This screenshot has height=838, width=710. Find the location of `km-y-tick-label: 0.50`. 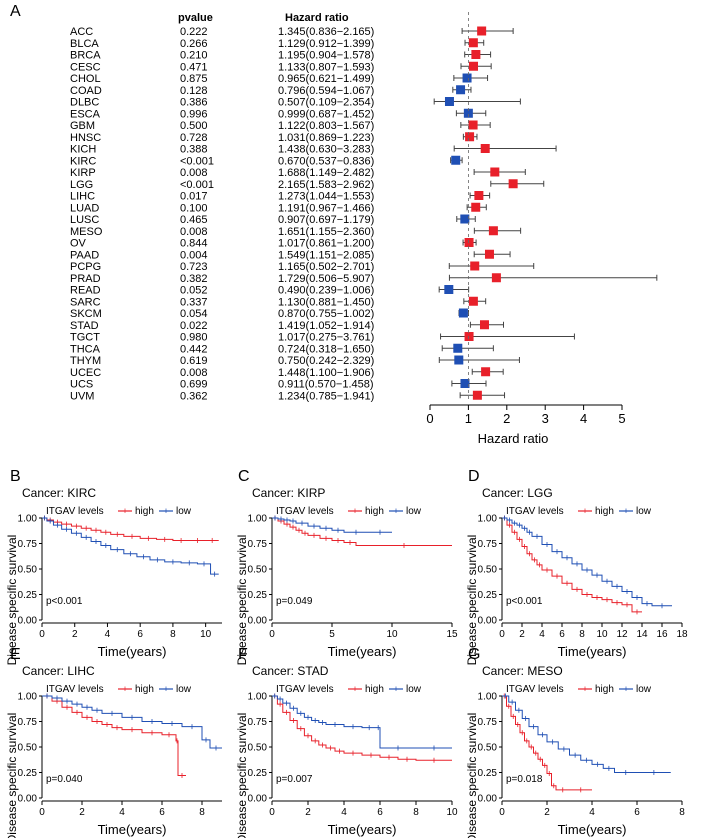

km-y-tick-label: 0.50 is located at coordinates (258, 570).